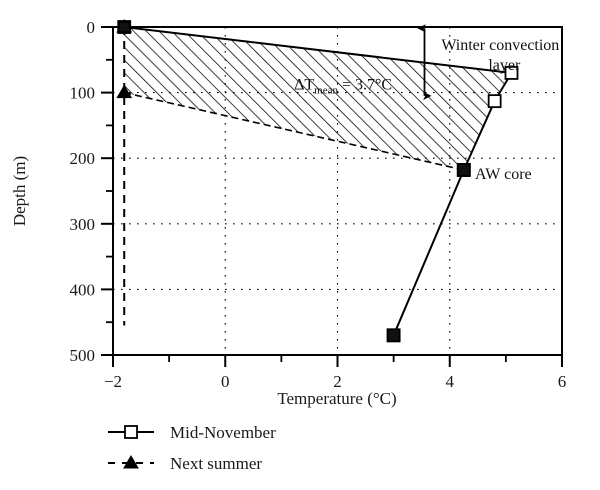  What do you see at coordinates (562, 381) in the screenshot?
I see `x-tick-label: 6` at bounding box center [562, 381].